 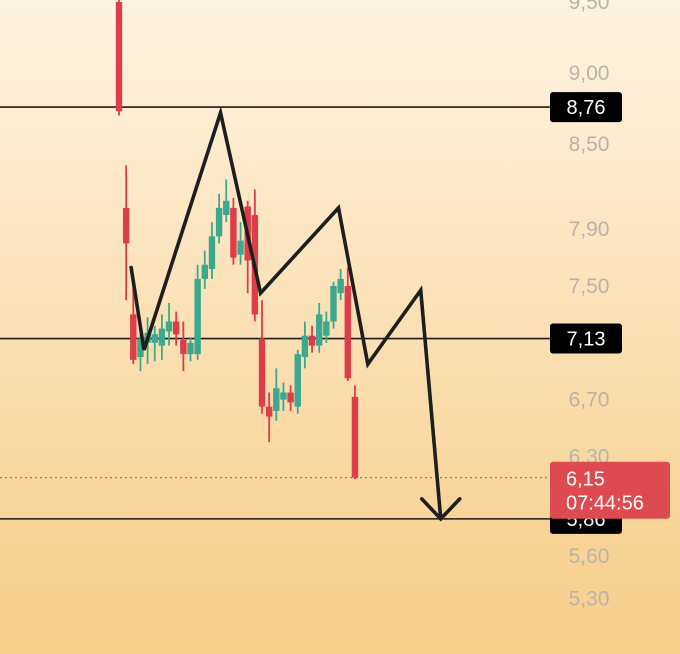 I want to click on level-badge: 7,13, so click(x=586, y=338).